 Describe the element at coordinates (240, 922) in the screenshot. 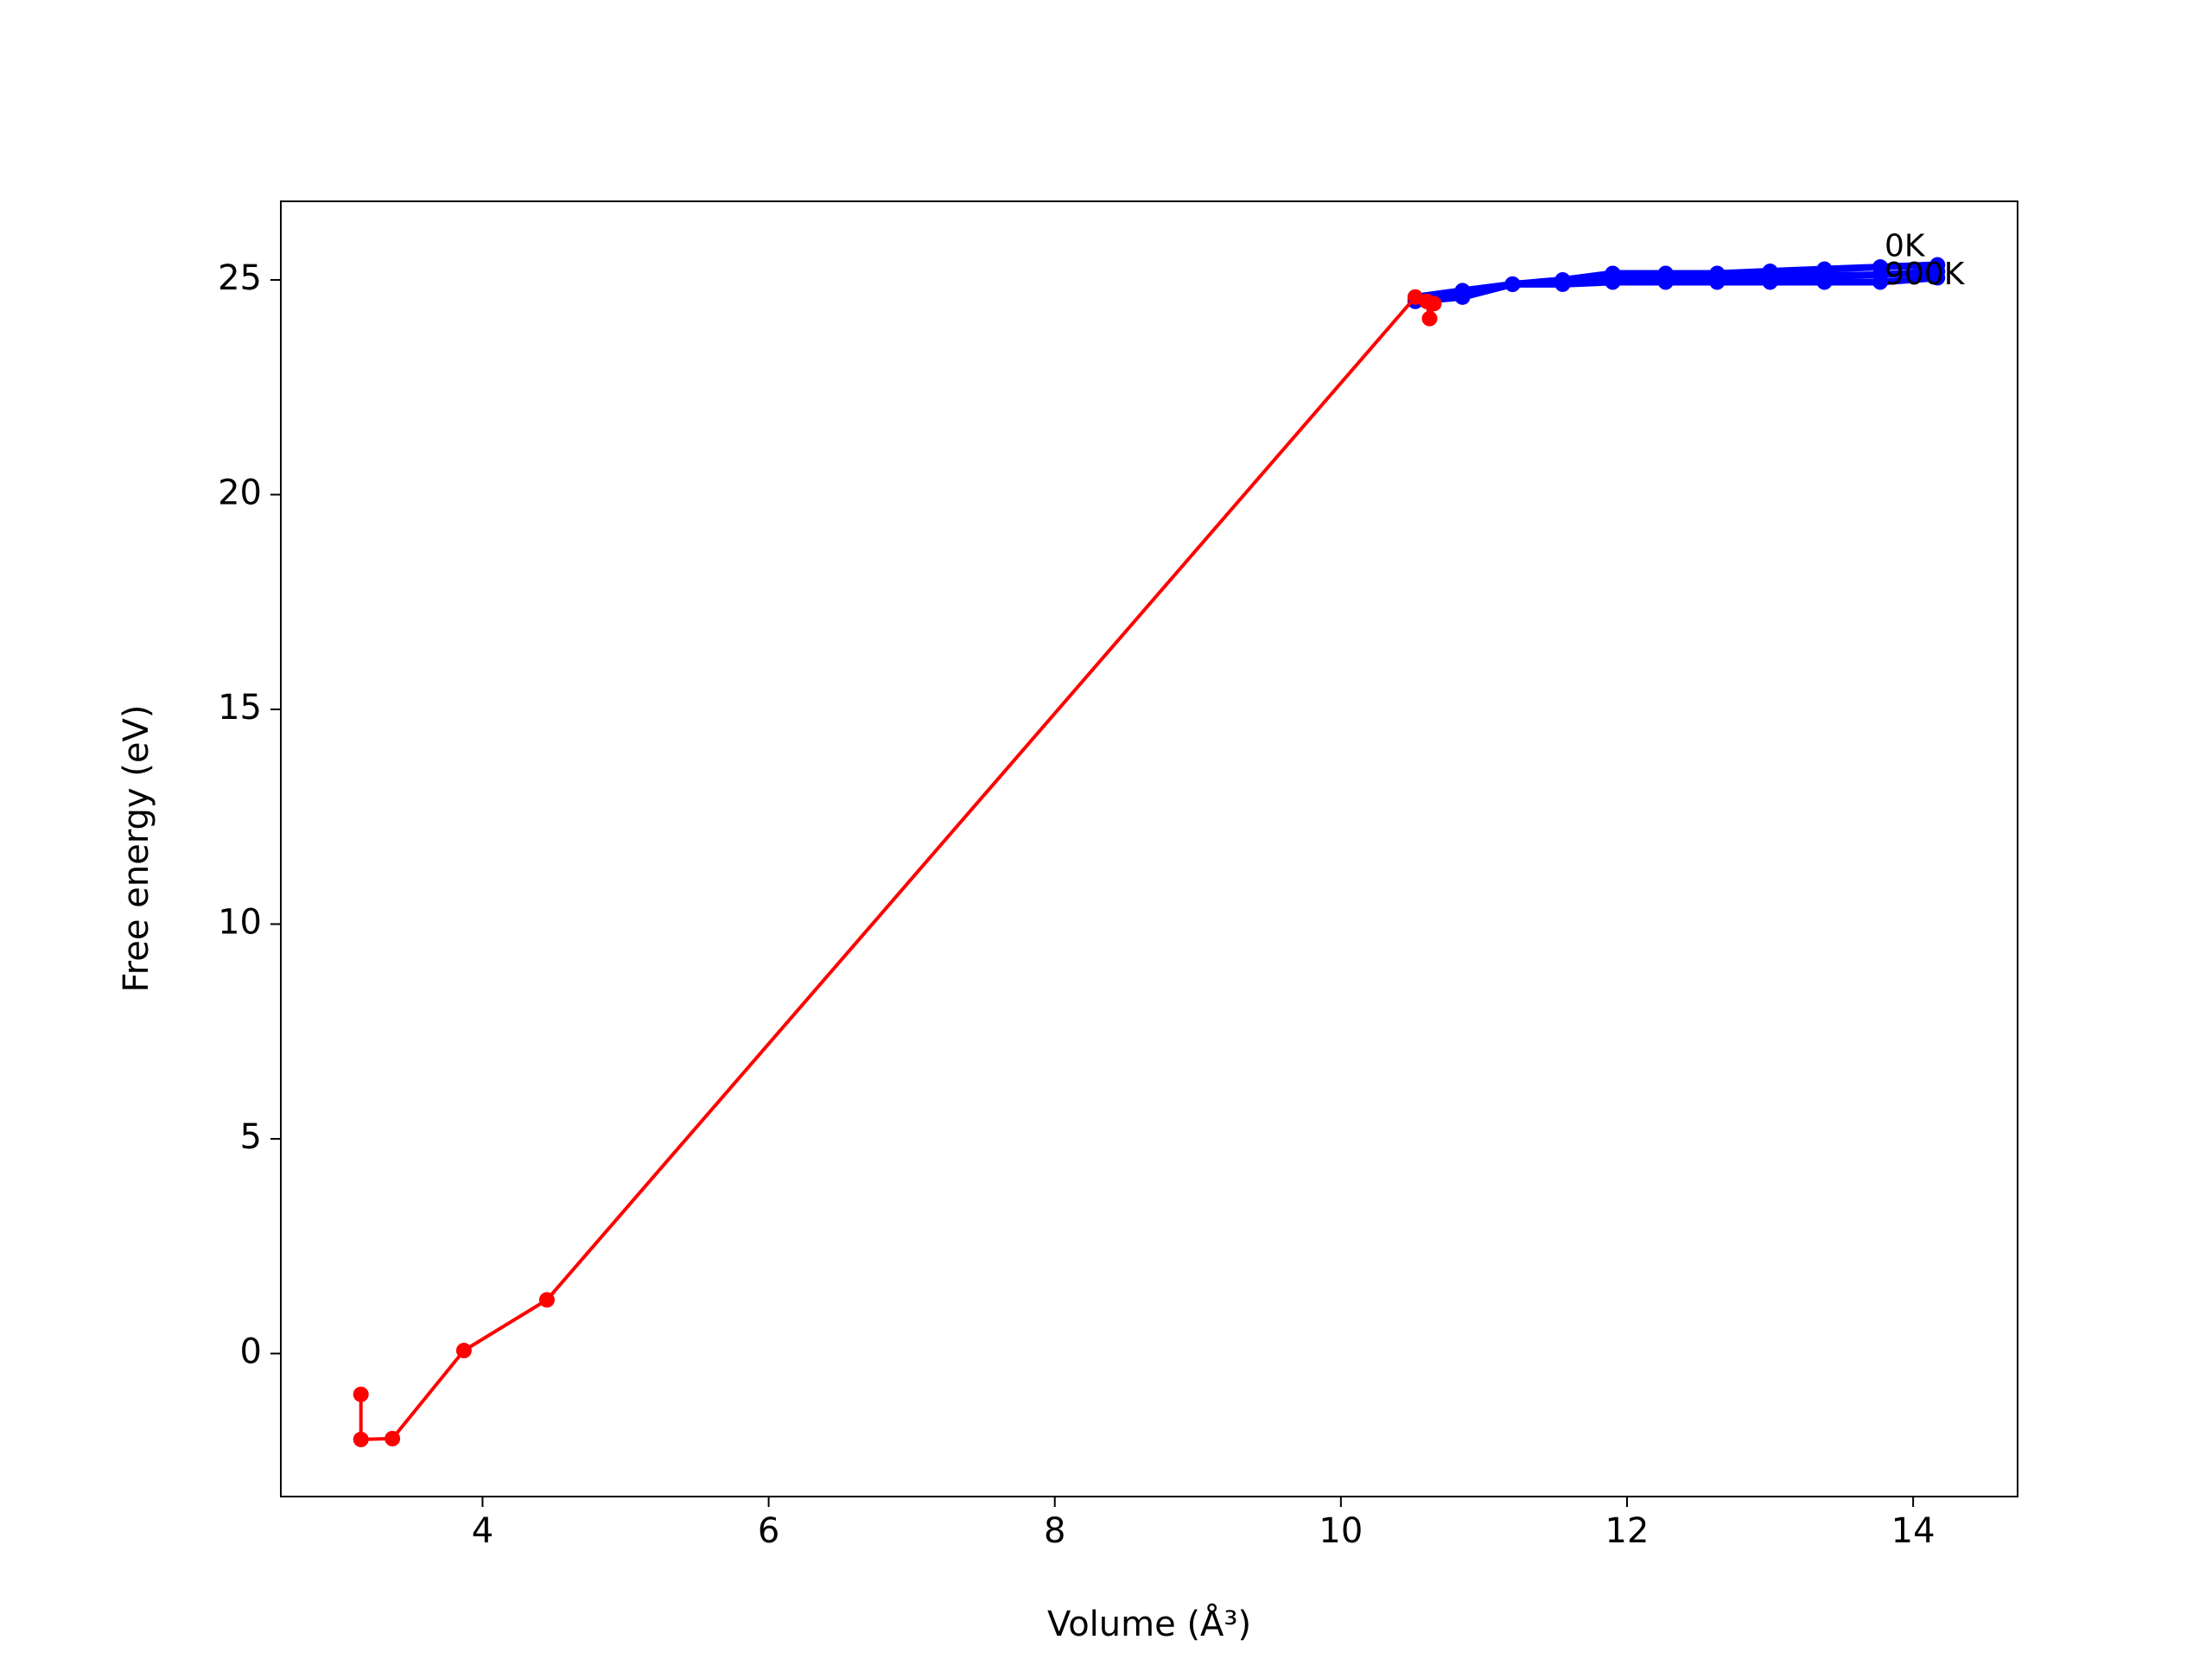

I see `y-tick-label: 10` at that location.